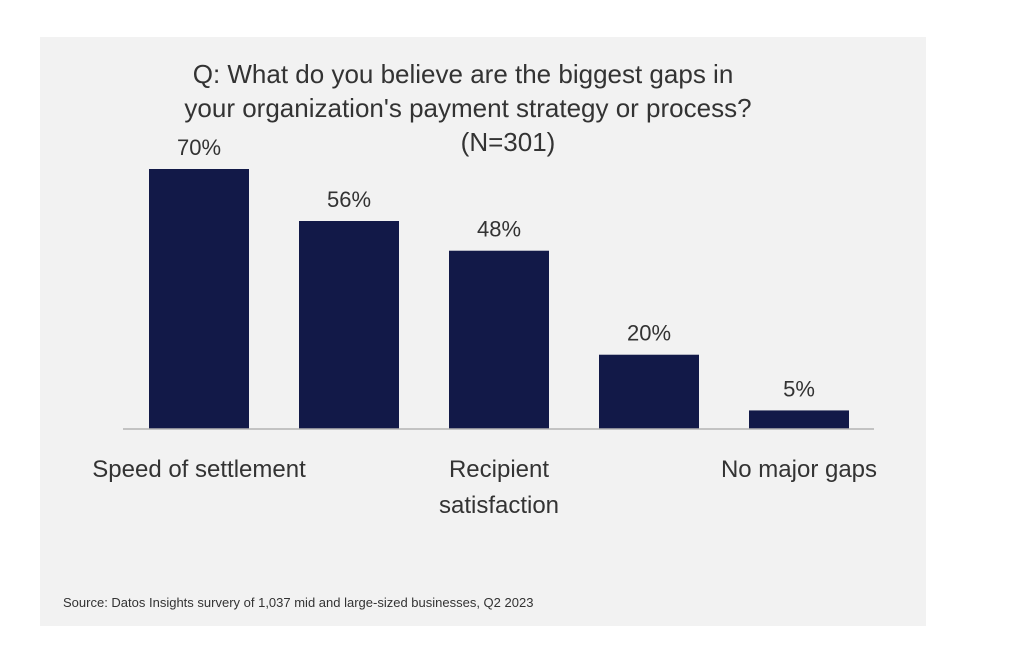 This screenshot has height=667, width=1024. What do you see at coordinates (199, 147) in the screenshot?
I see `bar-value-label-1: 70%` at bounding box center [199, 147].